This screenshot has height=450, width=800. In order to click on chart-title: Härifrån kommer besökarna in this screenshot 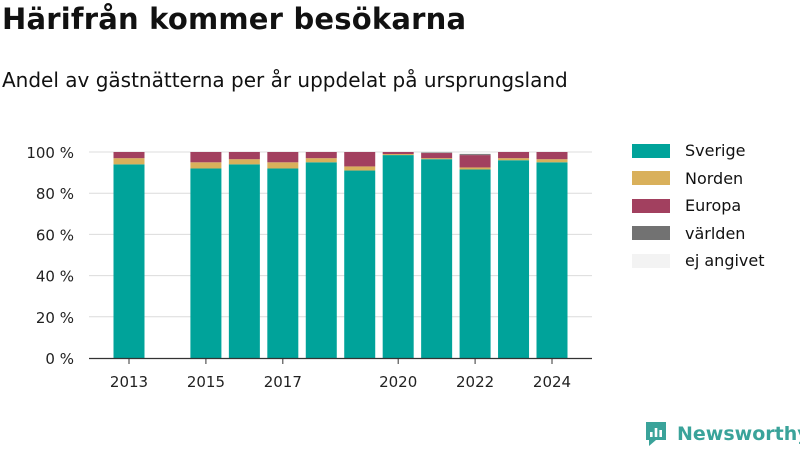, I will do `click(234, 19)`.